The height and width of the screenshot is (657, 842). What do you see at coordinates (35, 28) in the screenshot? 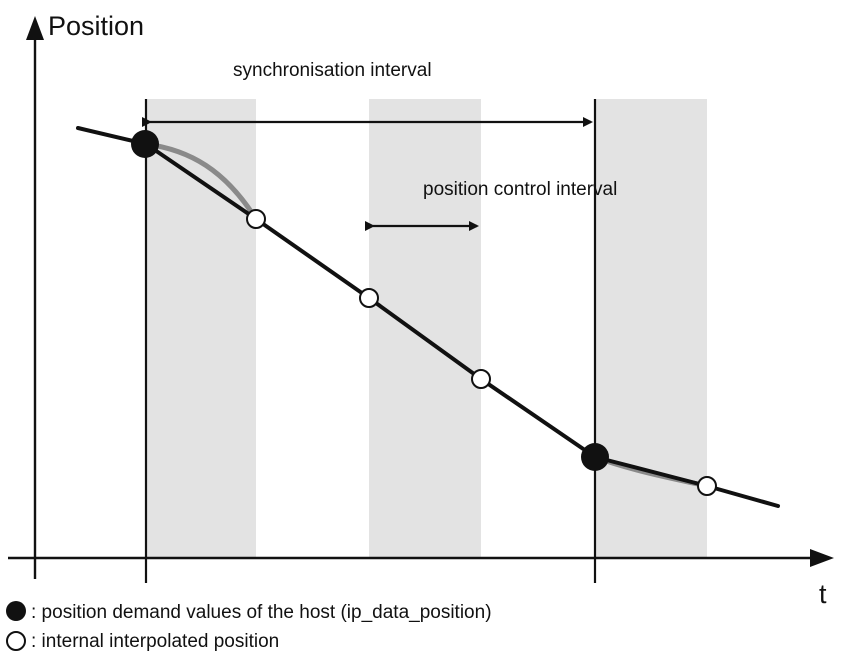
I see `y-axis-arrow-icon` at bounding box center [35, 28].